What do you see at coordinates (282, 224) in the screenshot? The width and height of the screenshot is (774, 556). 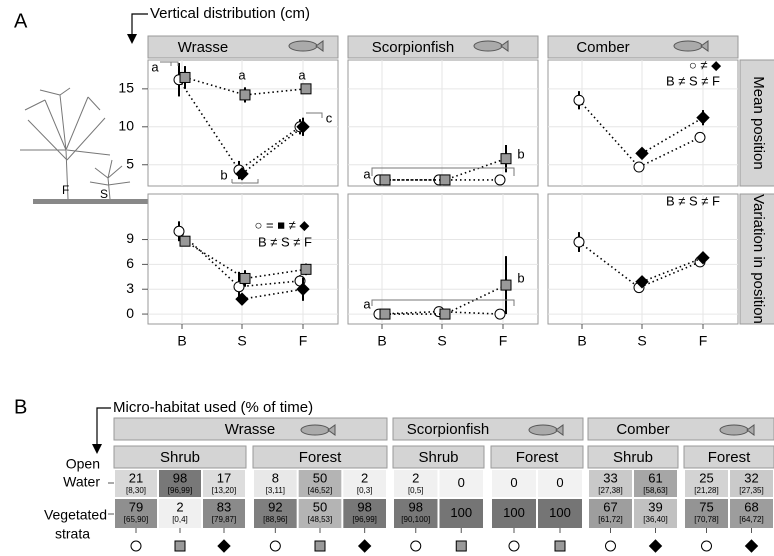 I see `annotation: ○ = ■ ≠ ◆` at bounding box center [282, 224].